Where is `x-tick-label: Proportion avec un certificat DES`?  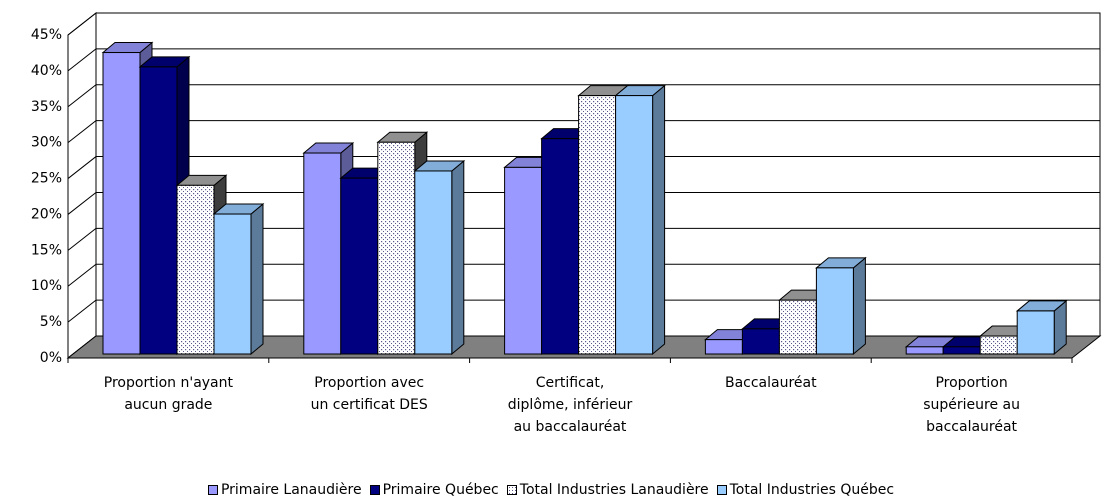 x-tick-label: Proportion avec un certificat DES is located at coordinates (369, 394).